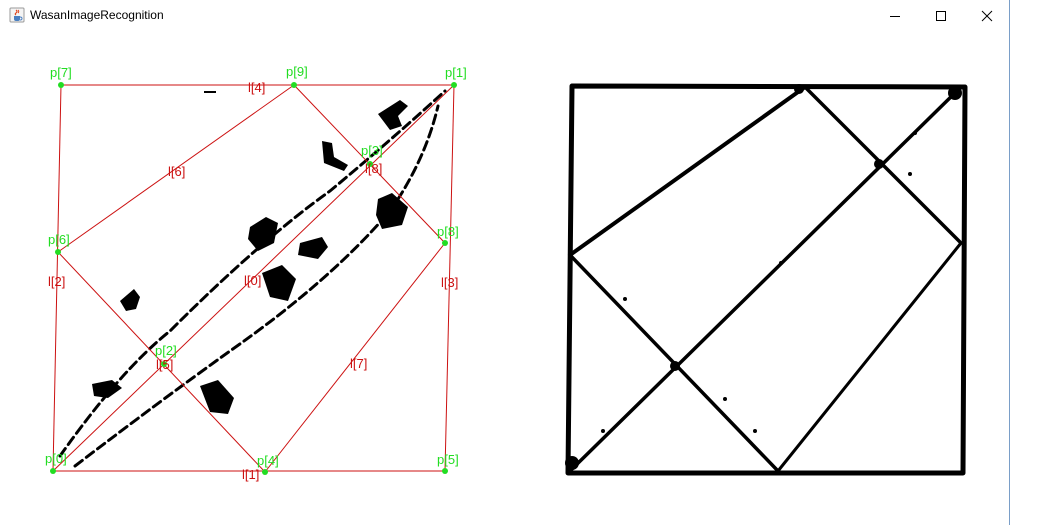  Describe the element at coordinates (448, 231) in the screenshot. I see `label-p8: p[8]` at that location.